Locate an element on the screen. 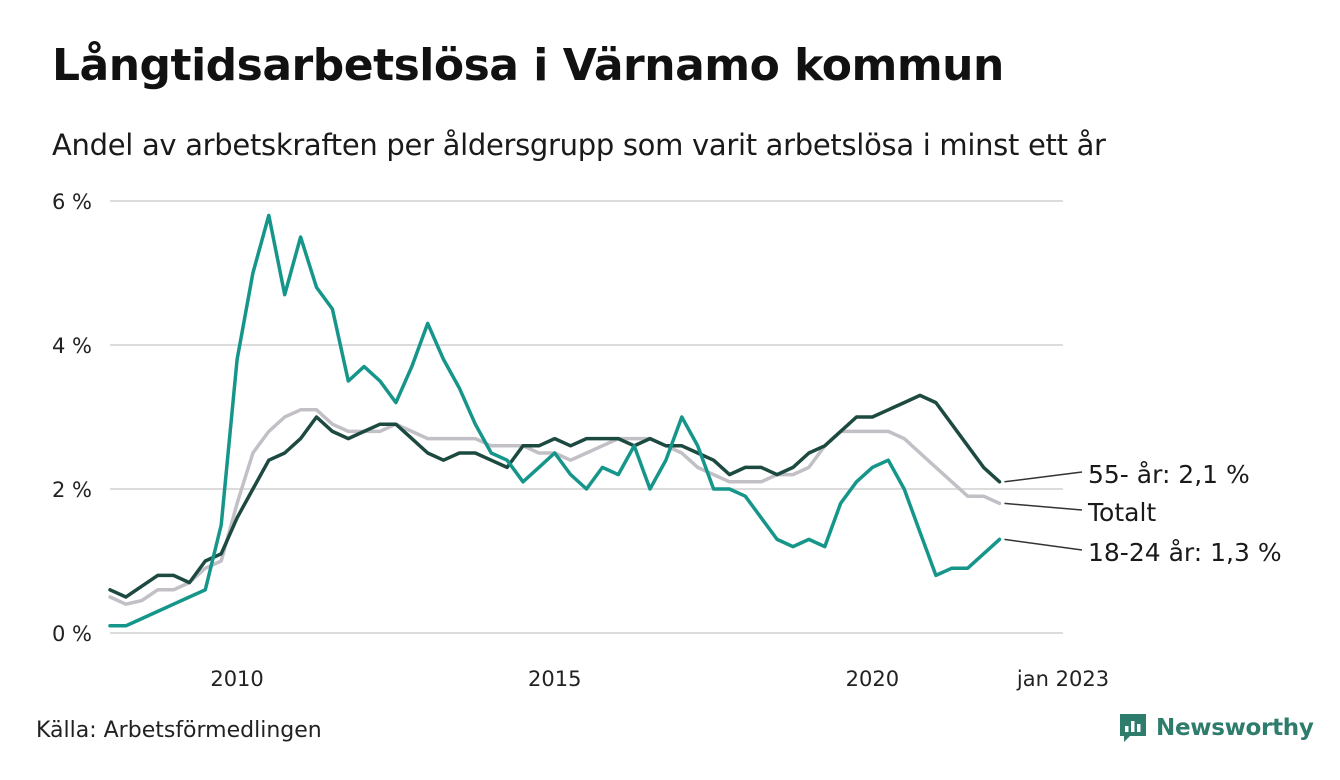 This screenshot has height=780, width=1340. end-label-total: Totalt is located at coordinates (1121, 512).